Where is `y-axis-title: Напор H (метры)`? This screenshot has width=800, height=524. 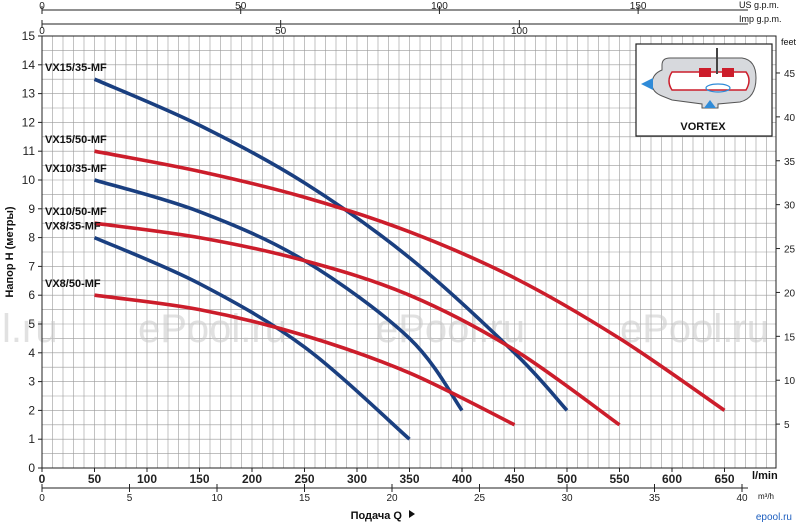 y-axis-title: Напор H (метры) is located at coordinates (10, 251).